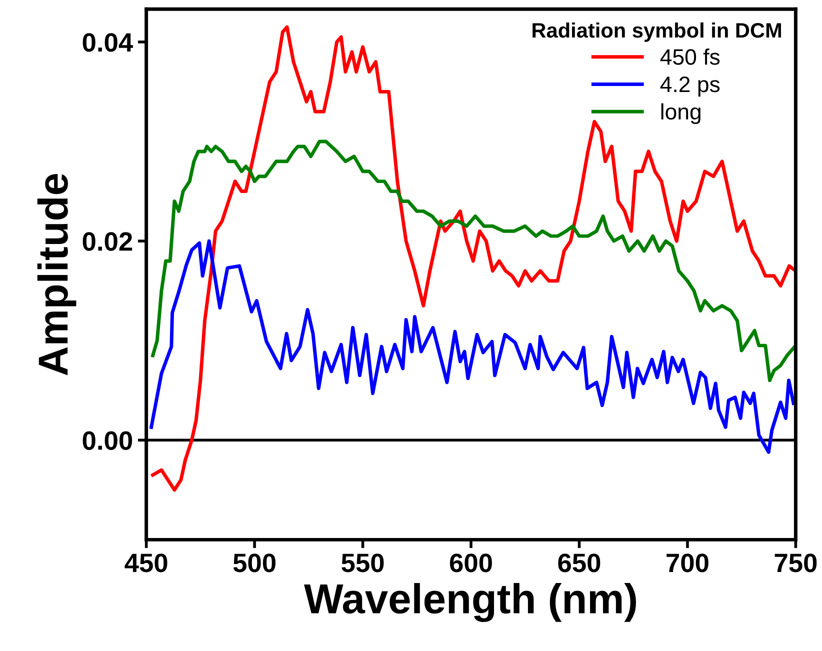 This screenshot has width=822, height=651. What do you see at coordinates (579, 563) in the screenshot?
I see `x-tick-label: 650` at bounding box center [579, 563].